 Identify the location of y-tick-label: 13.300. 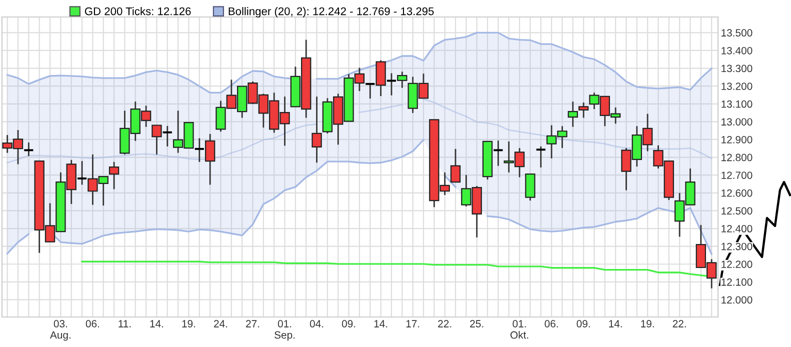
(737, 68).